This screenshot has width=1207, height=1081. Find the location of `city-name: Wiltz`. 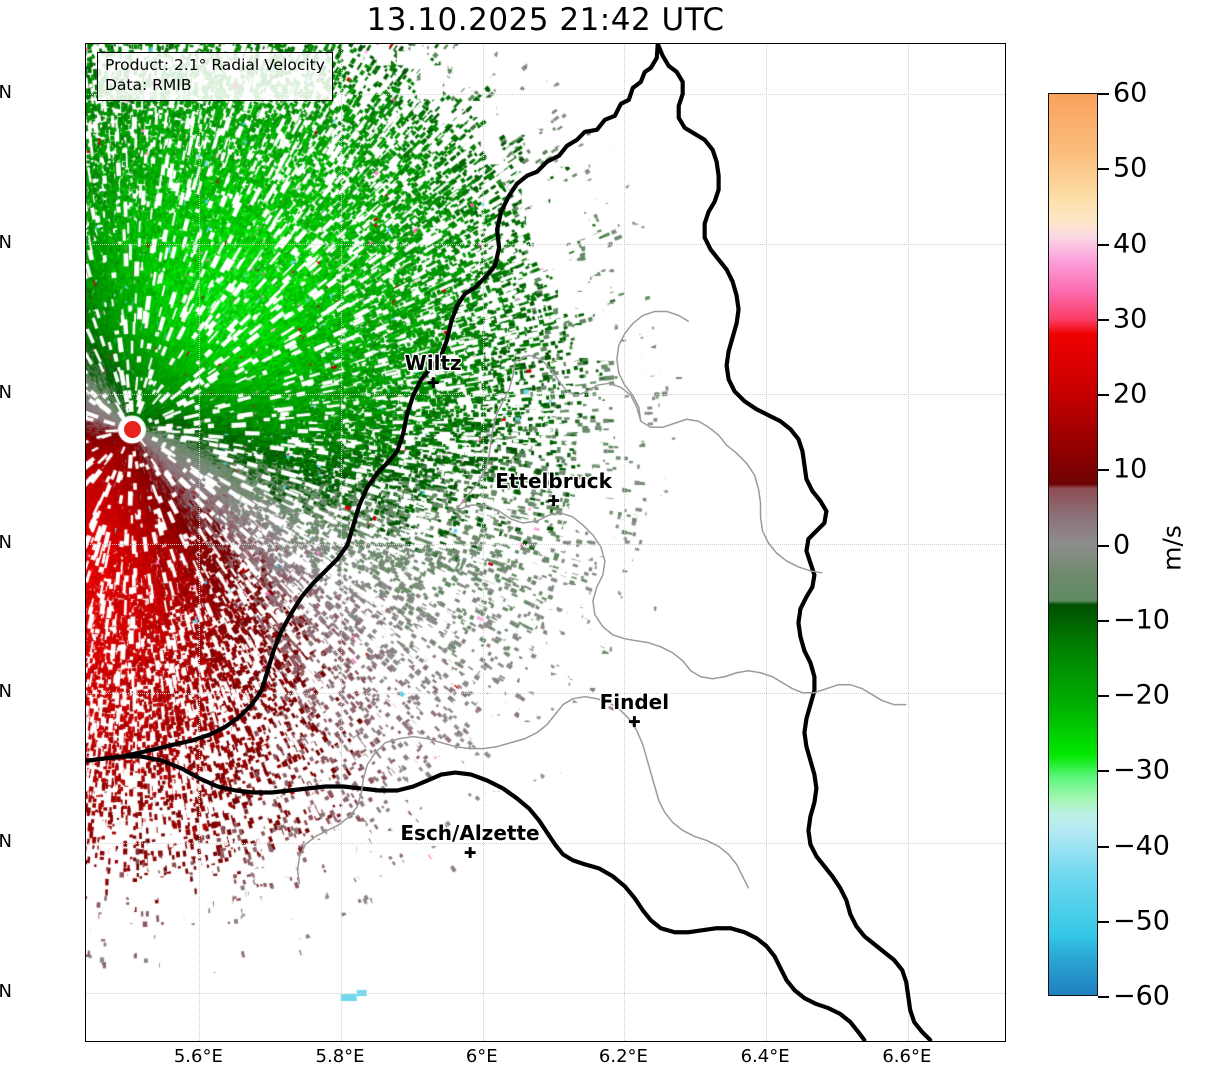

city-name: Wiltz is located at coordinates (433, 362).